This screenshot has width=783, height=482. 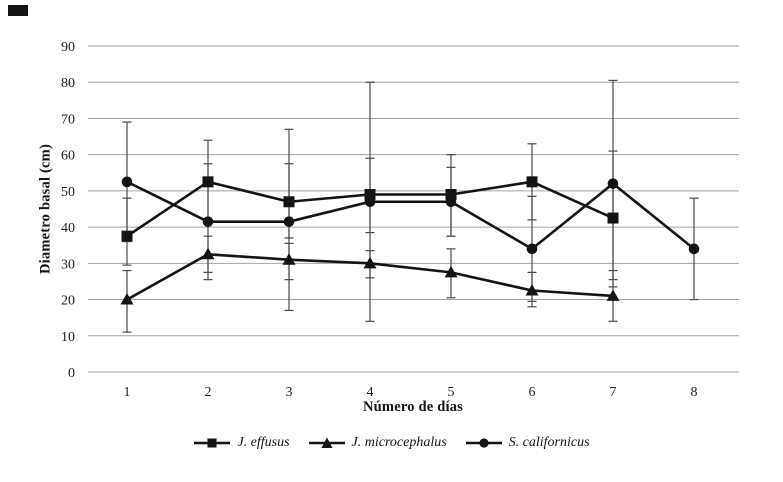 I want to click on y-tick-label: 90, so click(x=68, y=47).